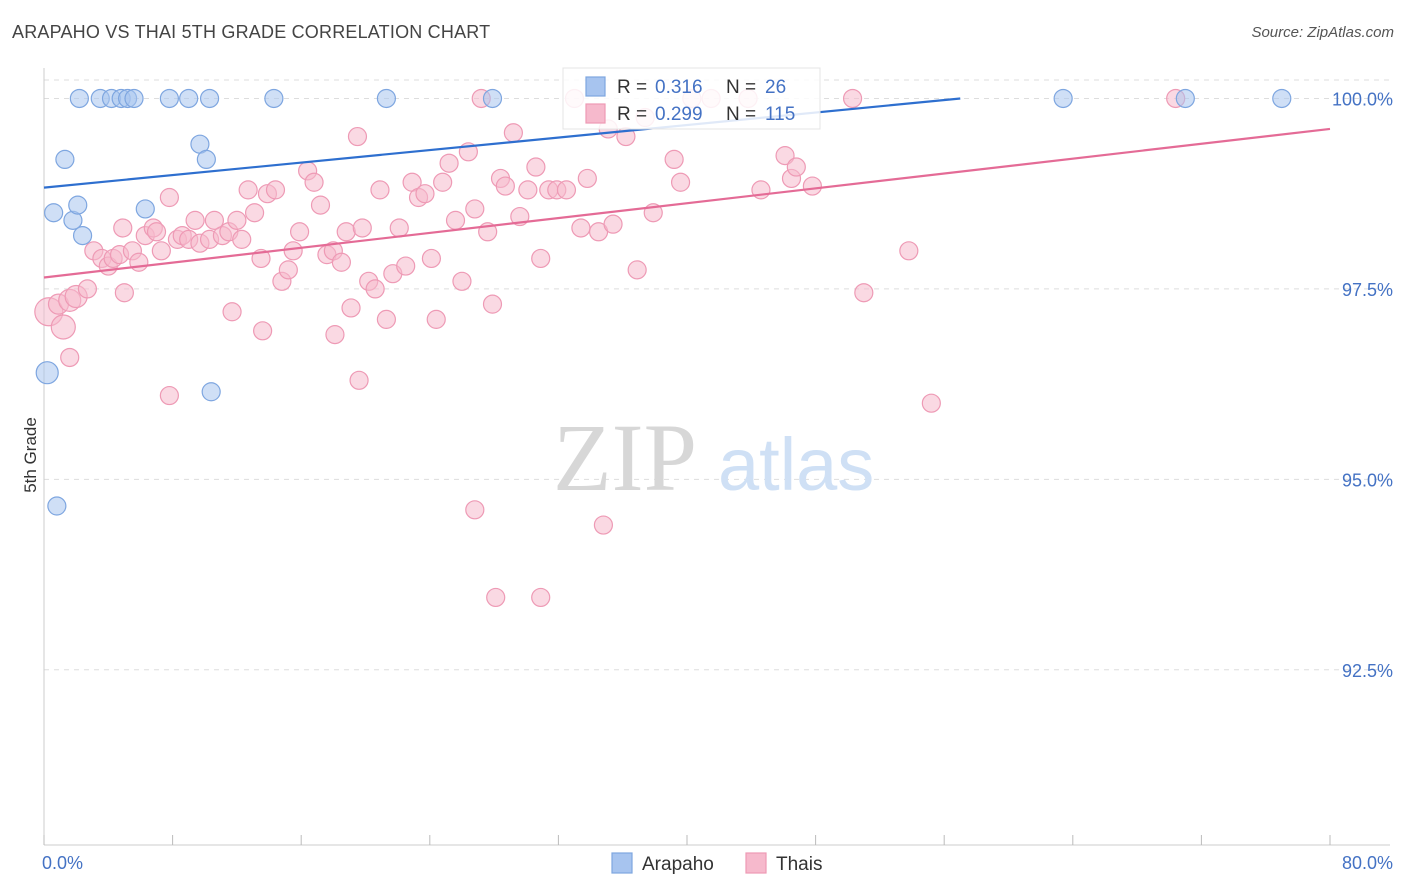  Describe the element at coordinates (595, 86) in the screenshot. I see `arapaho-stats-swatch` at that location.